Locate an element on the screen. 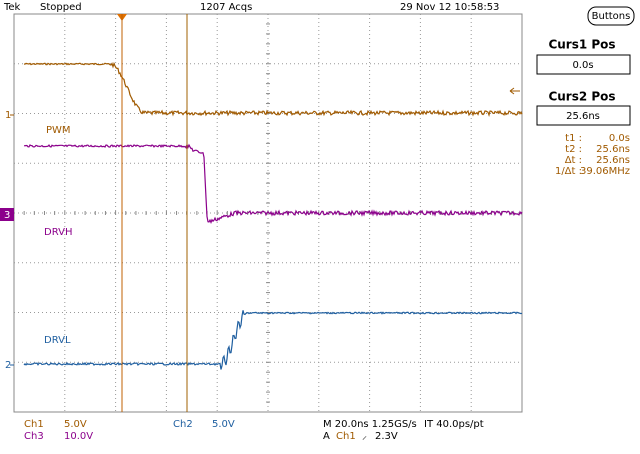  readout-label: t2 : is located at coordinates (573, 149).